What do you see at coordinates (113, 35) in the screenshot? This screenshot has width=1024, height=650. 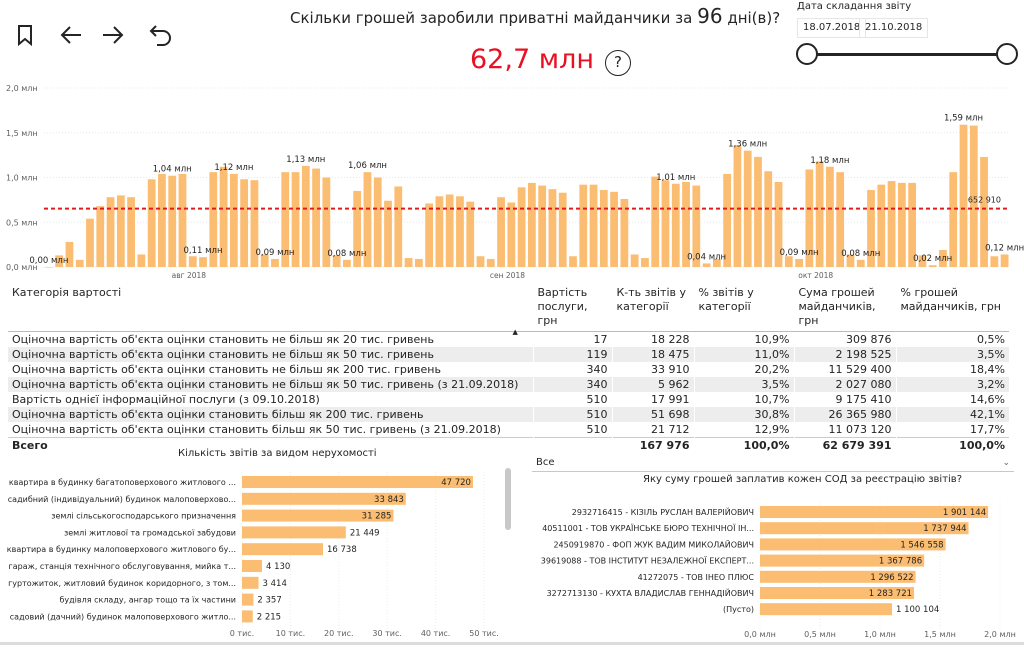 I see `forward-button` at bounding box center [113, 35].